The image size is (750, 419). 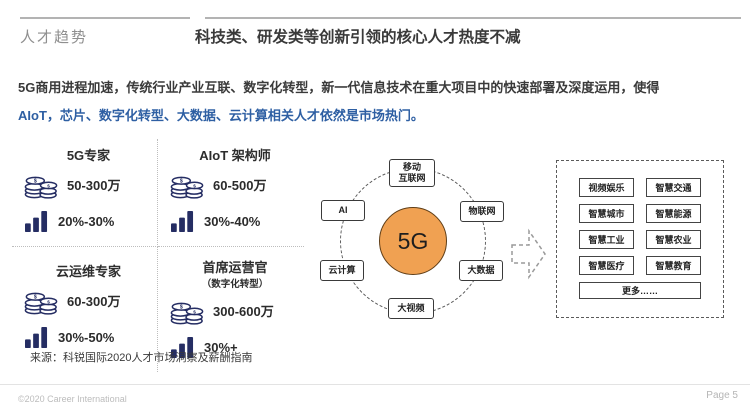 I want to click on app-smart-transport: 智慧交通, so click(x=673, y=187).